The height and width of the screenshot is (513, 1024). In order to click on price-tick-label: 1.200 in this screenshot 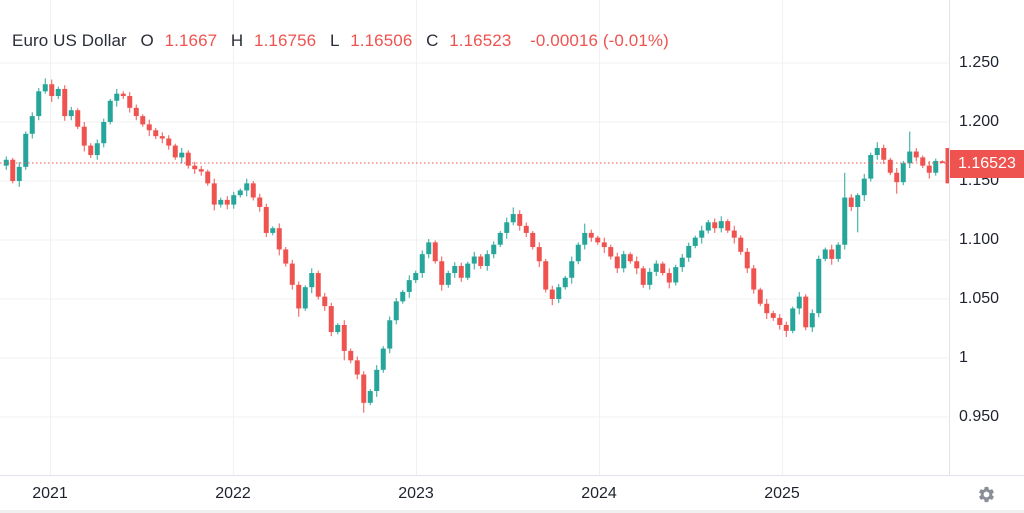, I will do `click(979, 121)`.